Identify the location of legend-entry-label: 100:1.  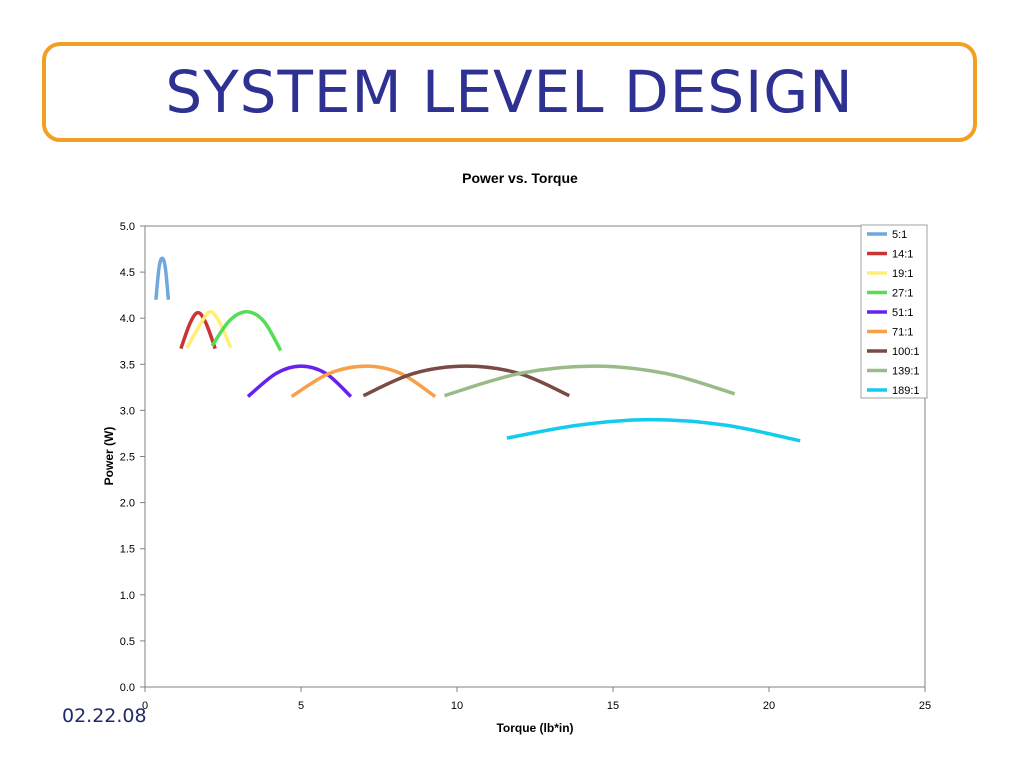
(906, 352).